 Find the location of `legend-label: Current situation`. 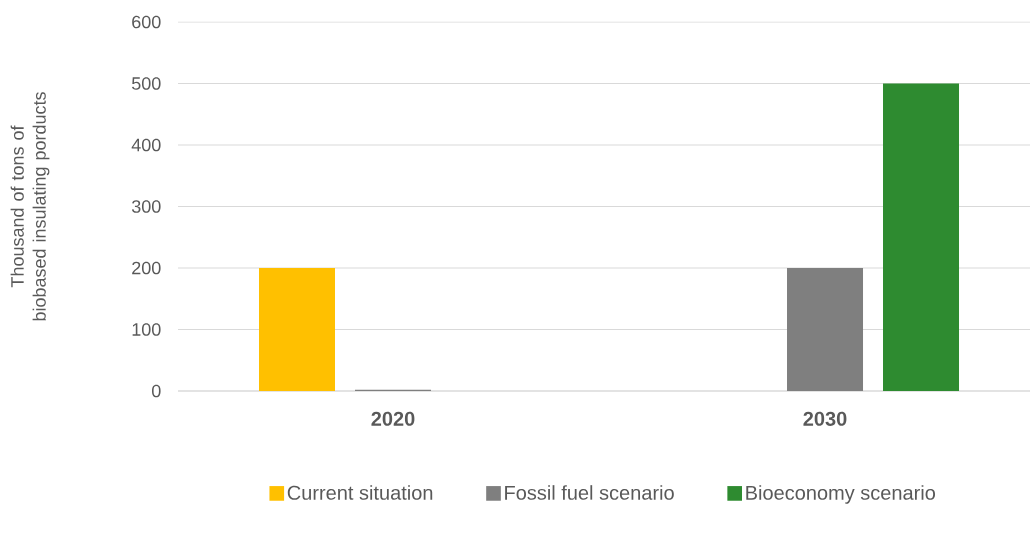

legend-label: Current situation is located at coordinates (360, 492).